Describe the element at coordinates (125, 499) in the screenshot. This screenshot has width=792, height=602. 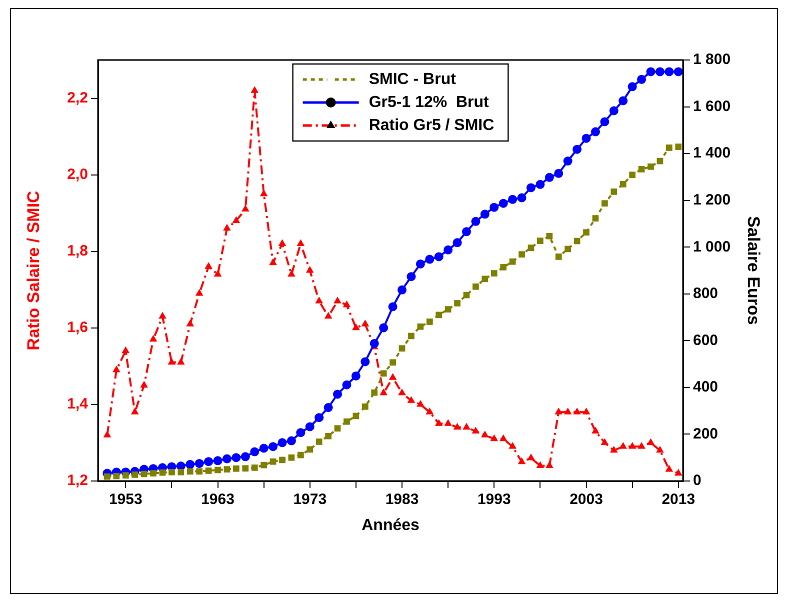
I see `x-tick-label: 1953` at that location.